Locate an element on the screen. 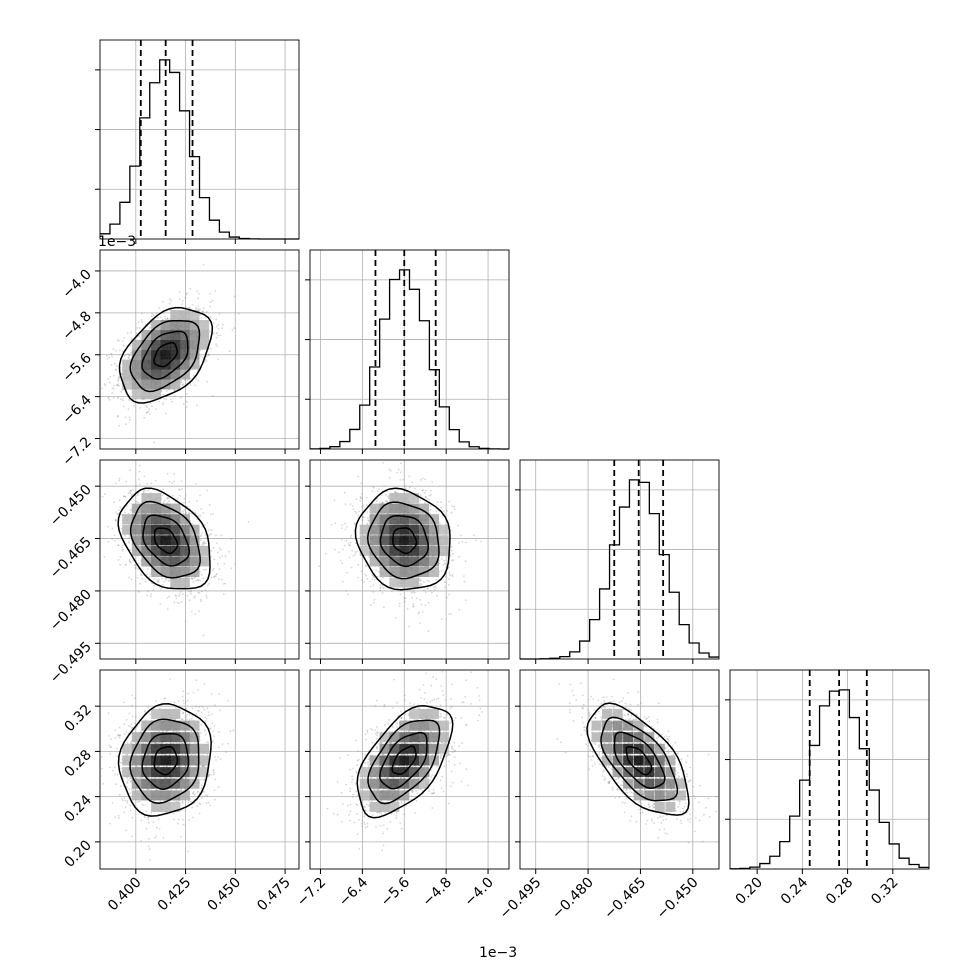  y-tick-label: −0.450 is located at coordinates (71, 506).